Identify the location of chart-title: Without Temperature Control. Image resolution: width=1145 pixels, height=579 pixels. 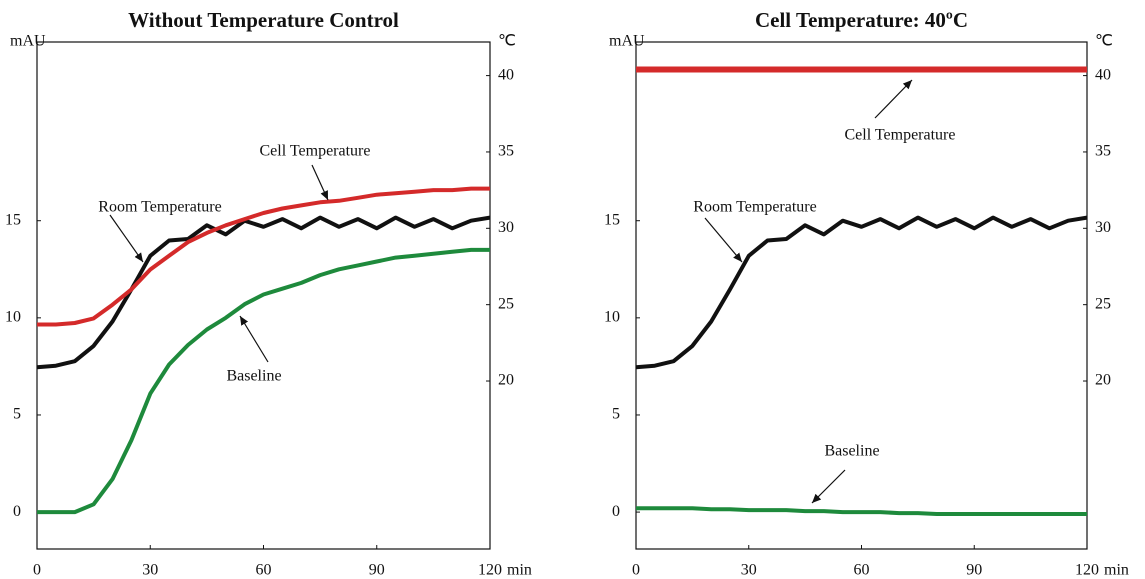
(263, 20).